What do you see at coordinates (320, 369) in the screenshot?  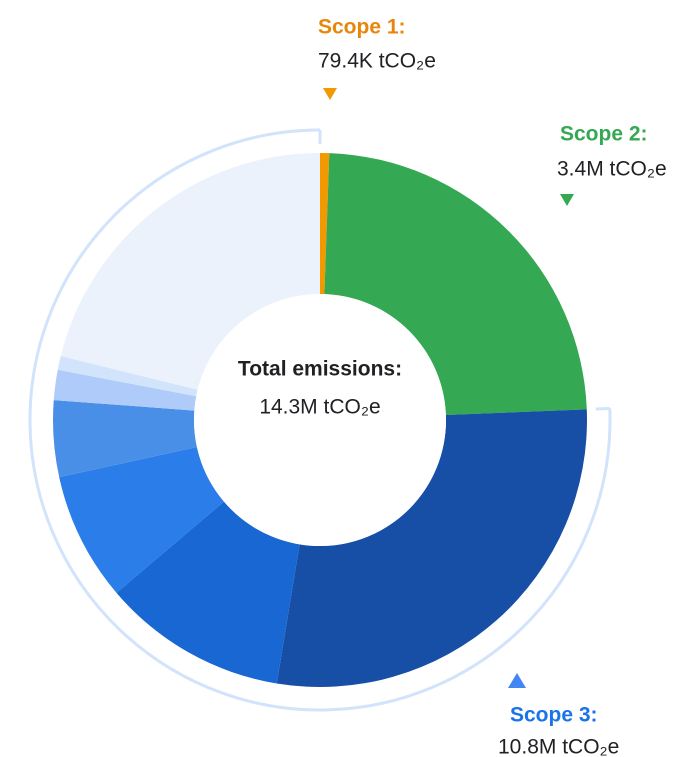 I see `center-title: Total emissions:` at bounding box center [320, 369].